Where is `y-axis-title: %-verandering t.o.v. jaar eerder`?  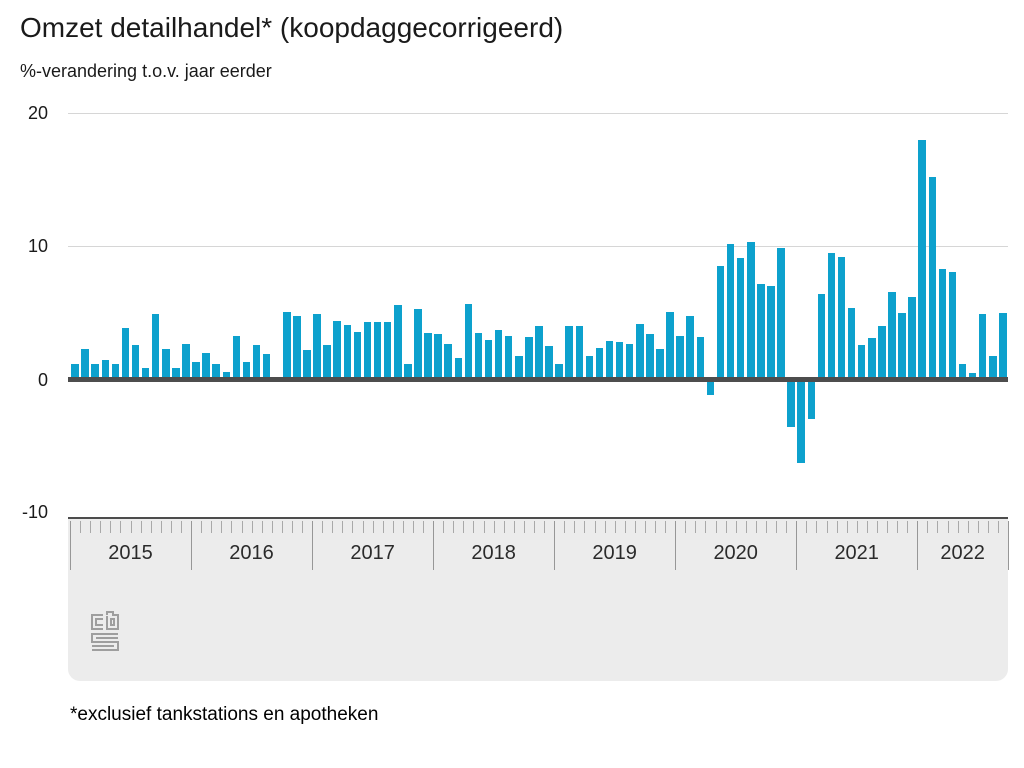
y-axis-title: %-verandering t.o.v. jaar eerder is located at coordinates (146, 71).